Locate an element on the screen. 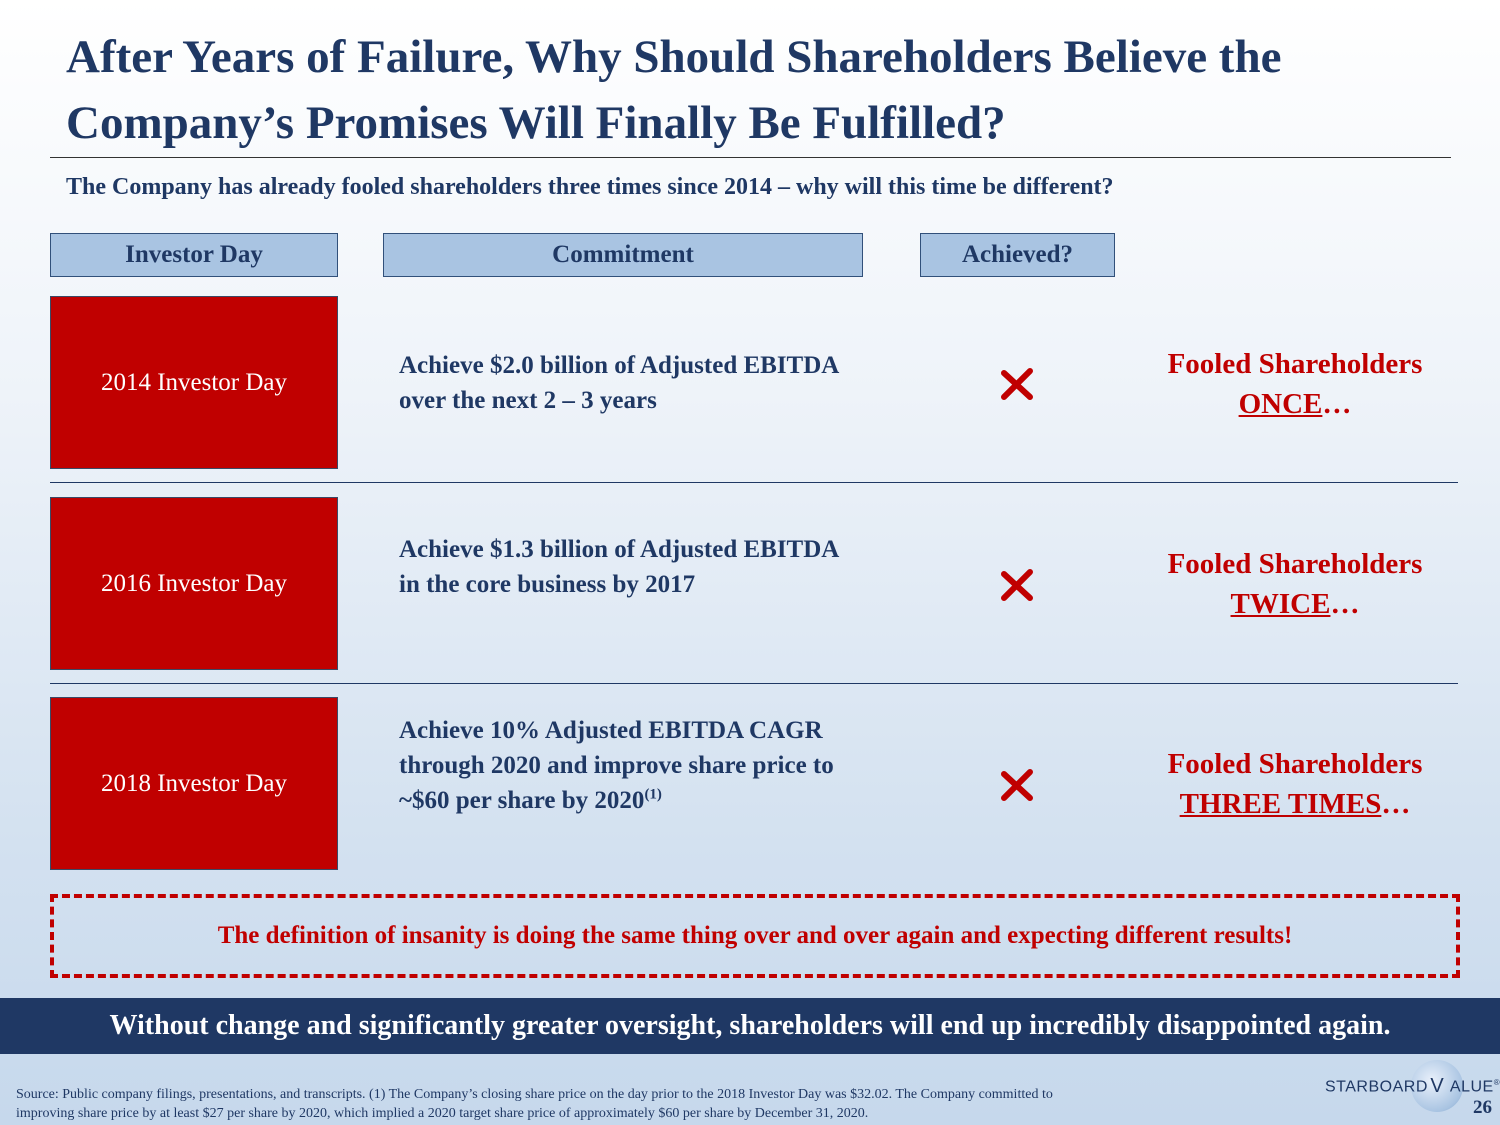 The height and width of the screenshot is (1125, 1500). fooled-count: TWICE is located at coordinates (1280, 604).